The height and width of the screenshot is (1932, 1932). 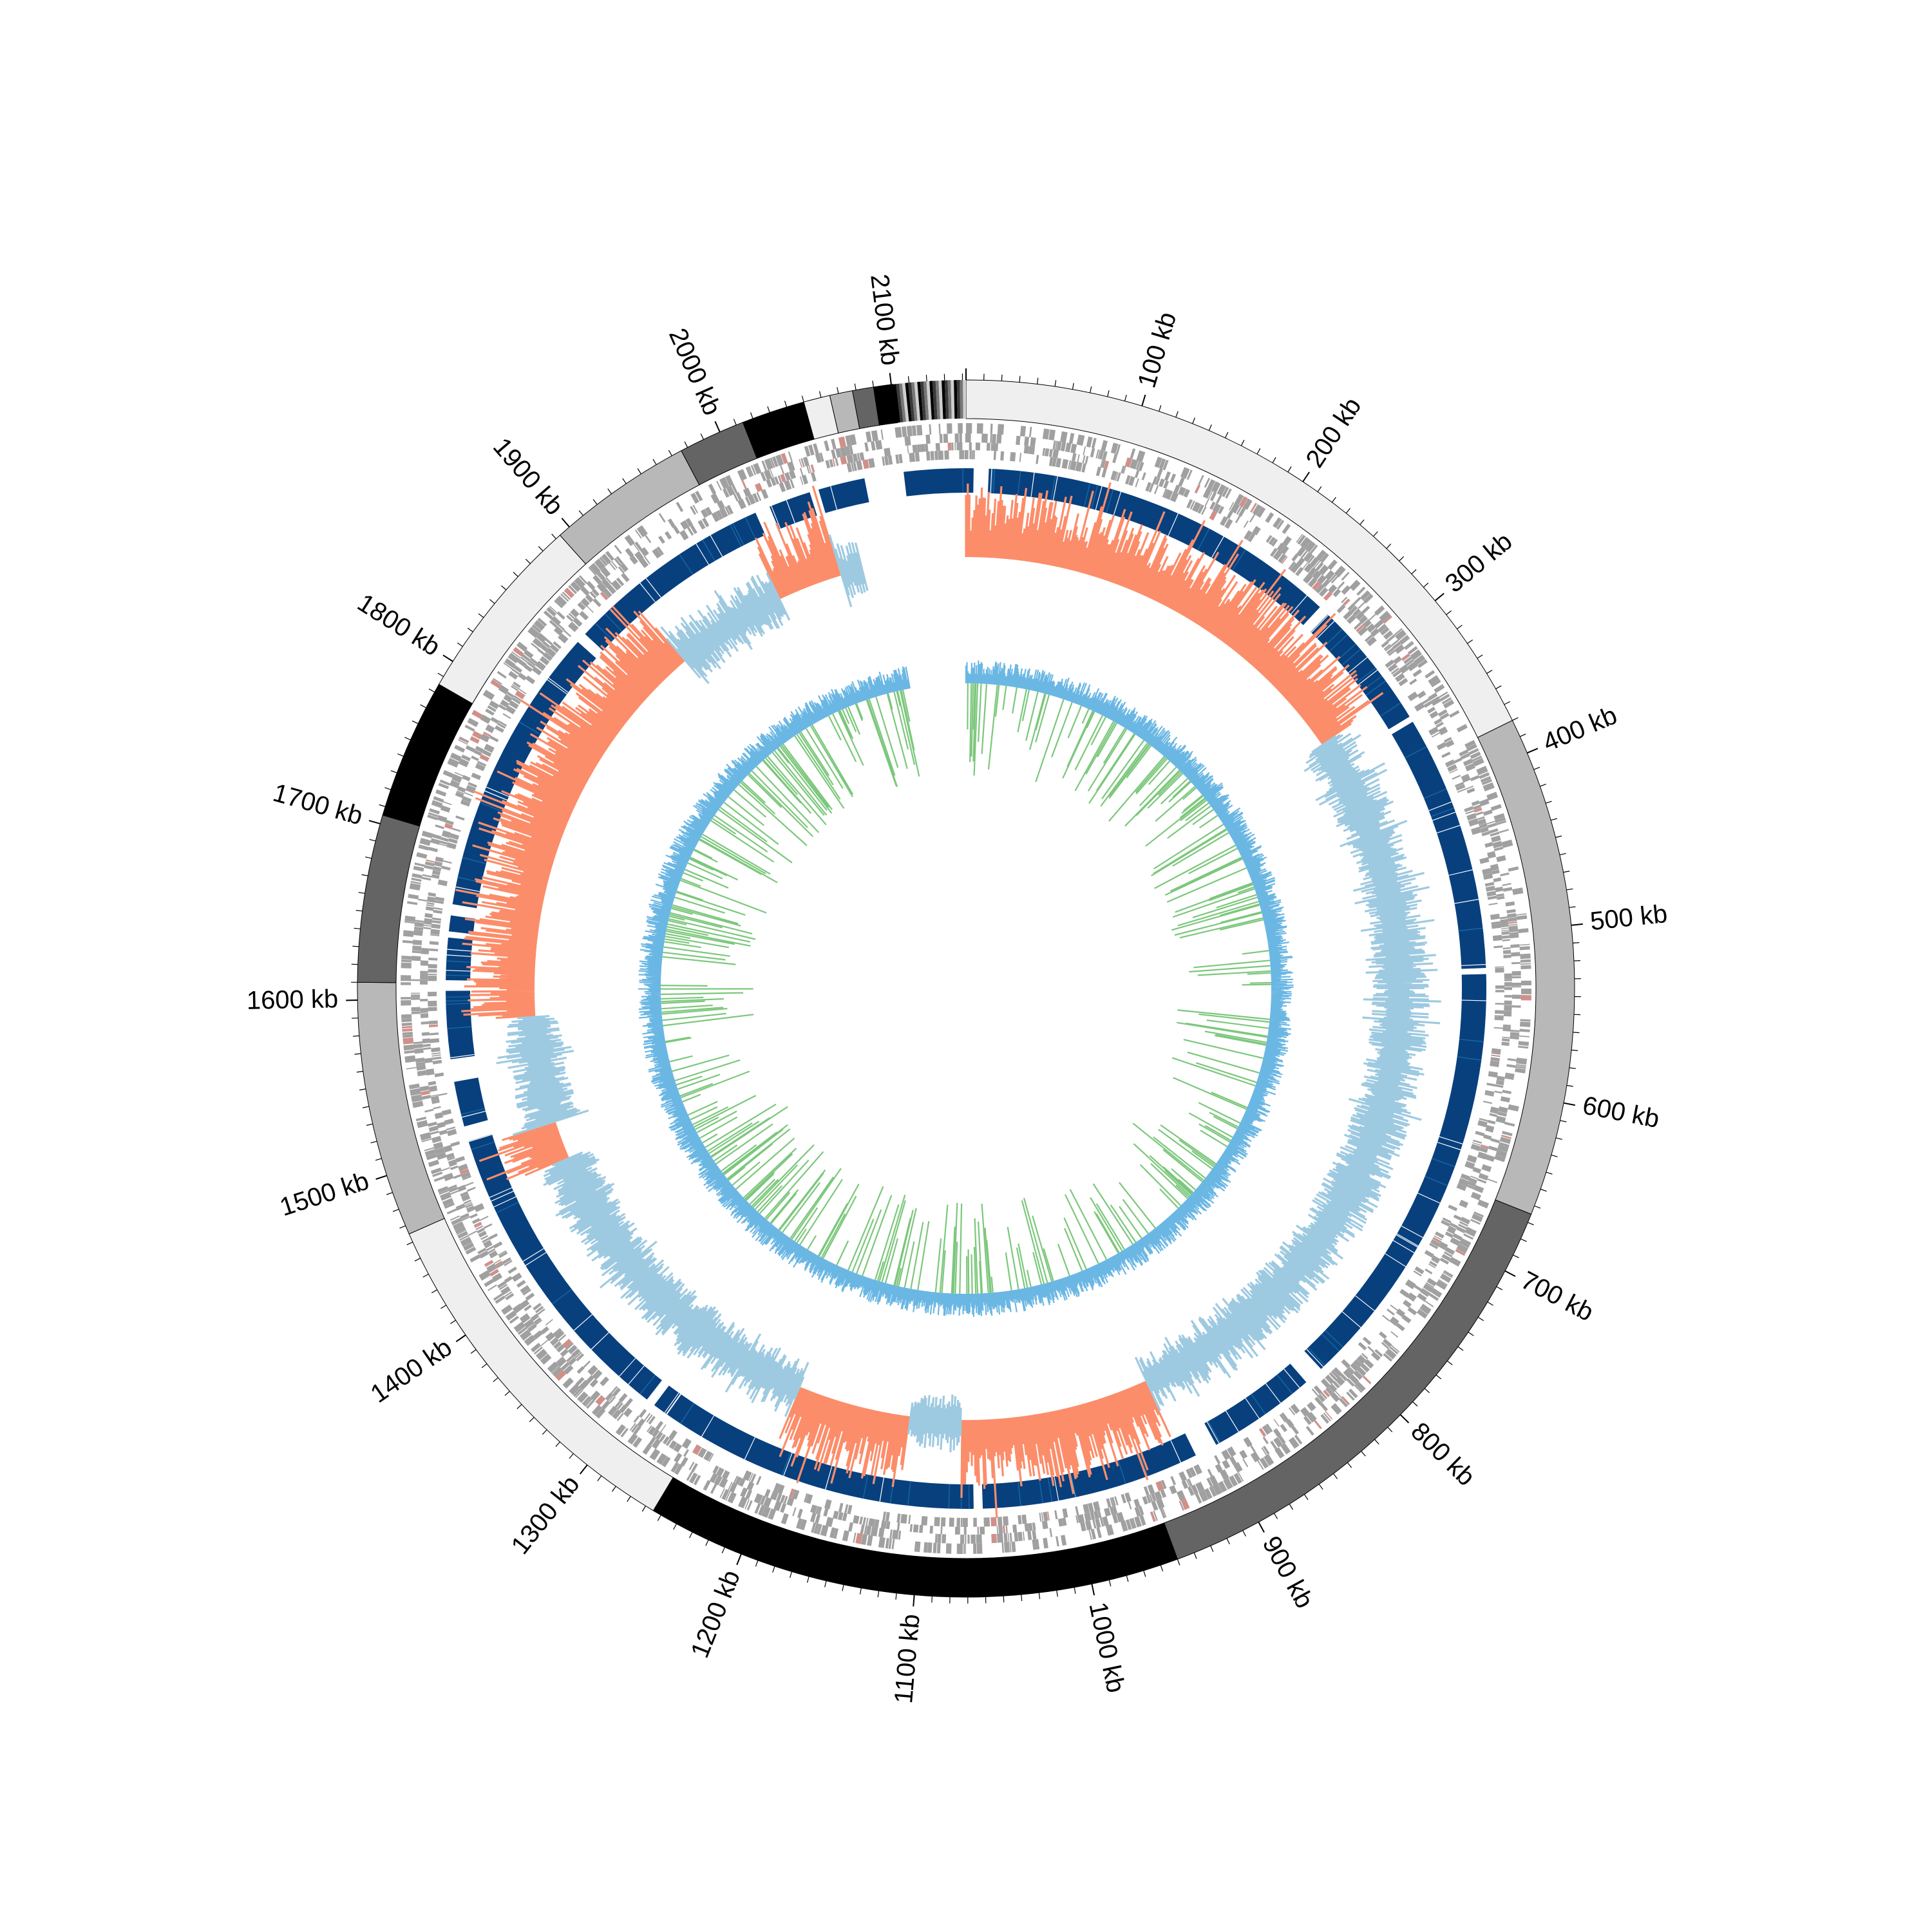 I want to click on tick-label: 1400 kb, so click(x=412, y=1370).